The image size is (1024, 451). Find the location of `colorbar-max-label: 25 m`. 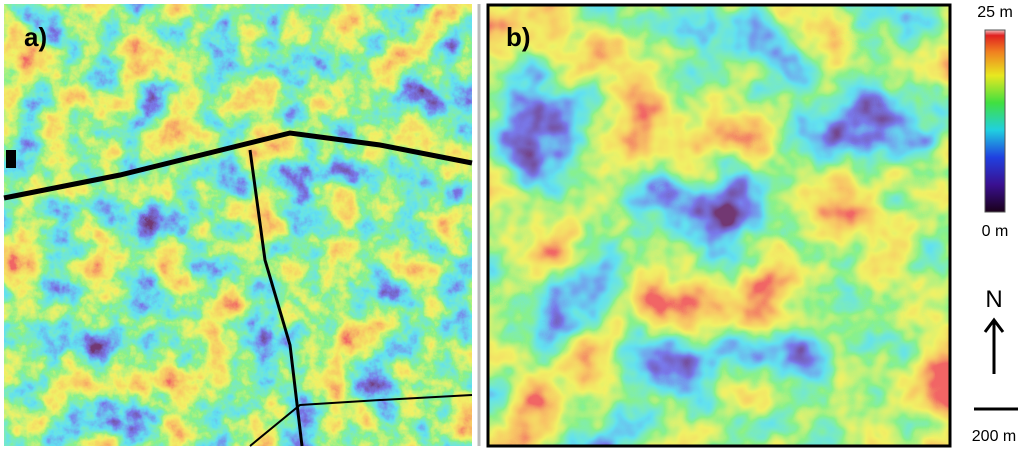

colorbar-max-label: 25 m is located at coordinates (995, 12).